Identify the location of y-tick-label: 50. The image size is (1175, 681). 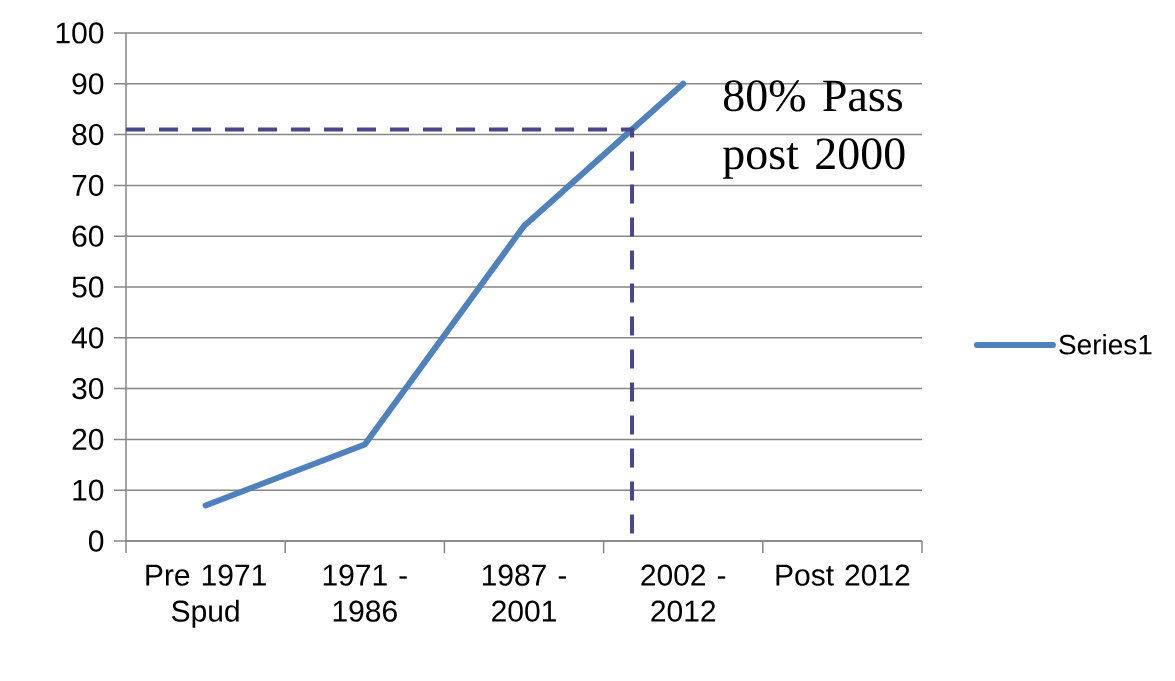
(88, 287).